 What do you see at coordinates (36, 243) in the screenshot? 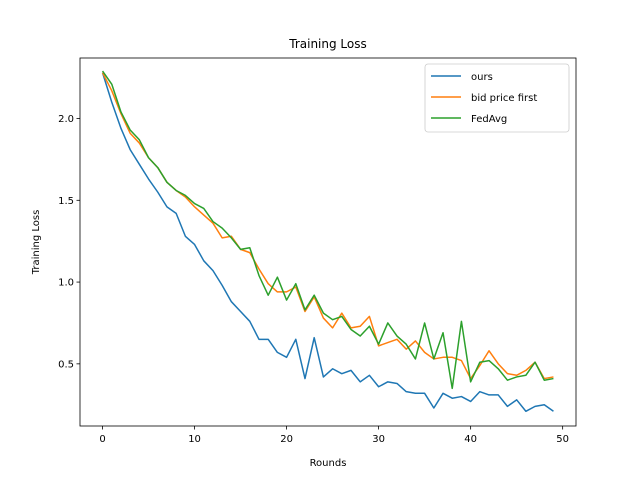
I see `y-axis-label: Training Loss` at bounding box center [36, 243].